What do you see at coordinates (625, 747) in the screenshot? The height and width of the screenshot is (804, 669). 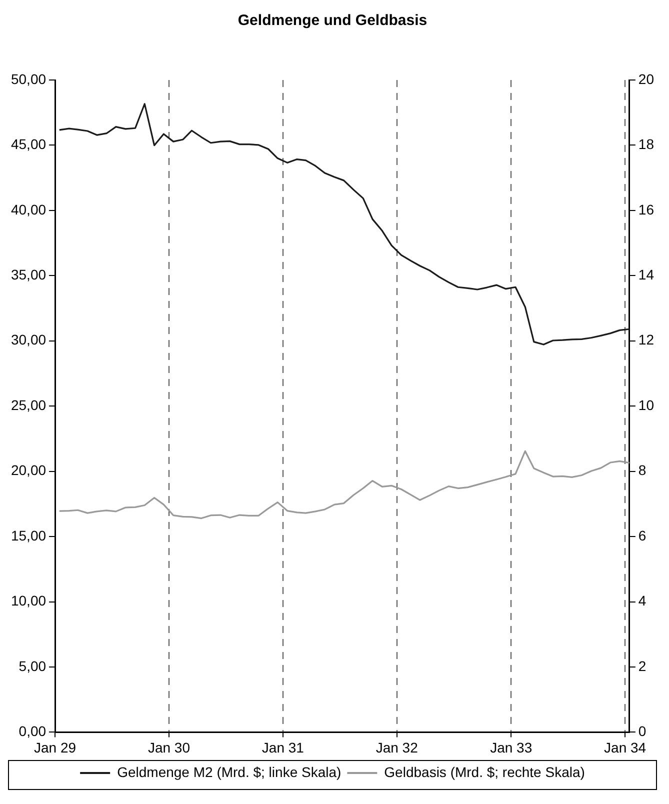 I see `x-tick-label: Jan 34` at bounding box center [625, 747].